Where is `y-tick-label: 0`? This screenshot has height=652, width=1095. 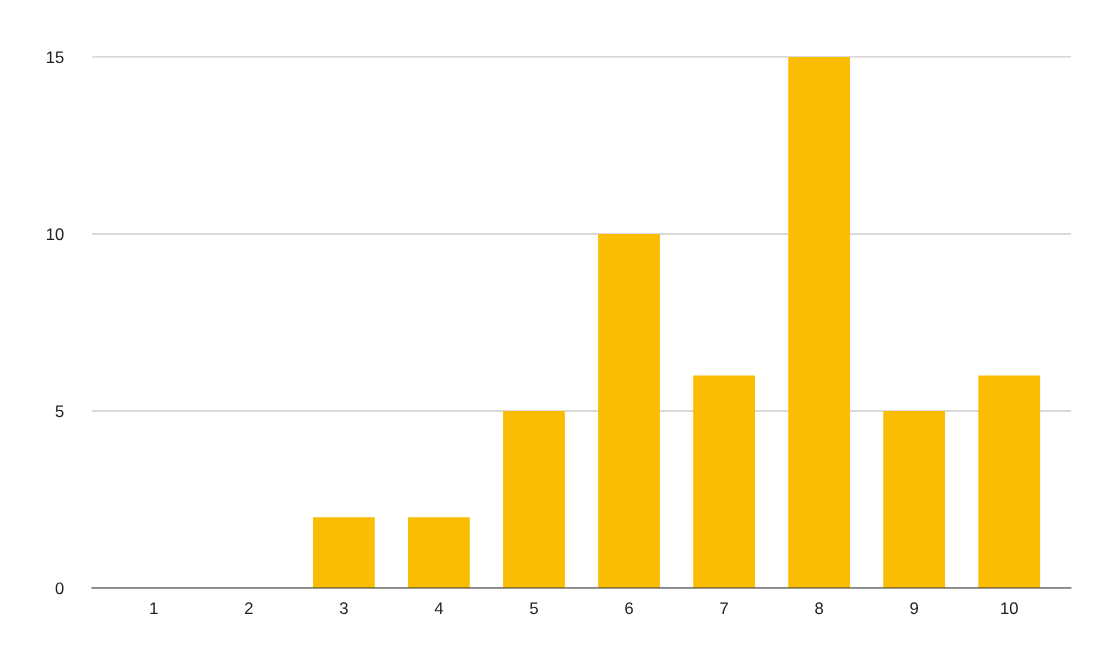 y-tick-label: 0 is located at coordinates (59, 588).